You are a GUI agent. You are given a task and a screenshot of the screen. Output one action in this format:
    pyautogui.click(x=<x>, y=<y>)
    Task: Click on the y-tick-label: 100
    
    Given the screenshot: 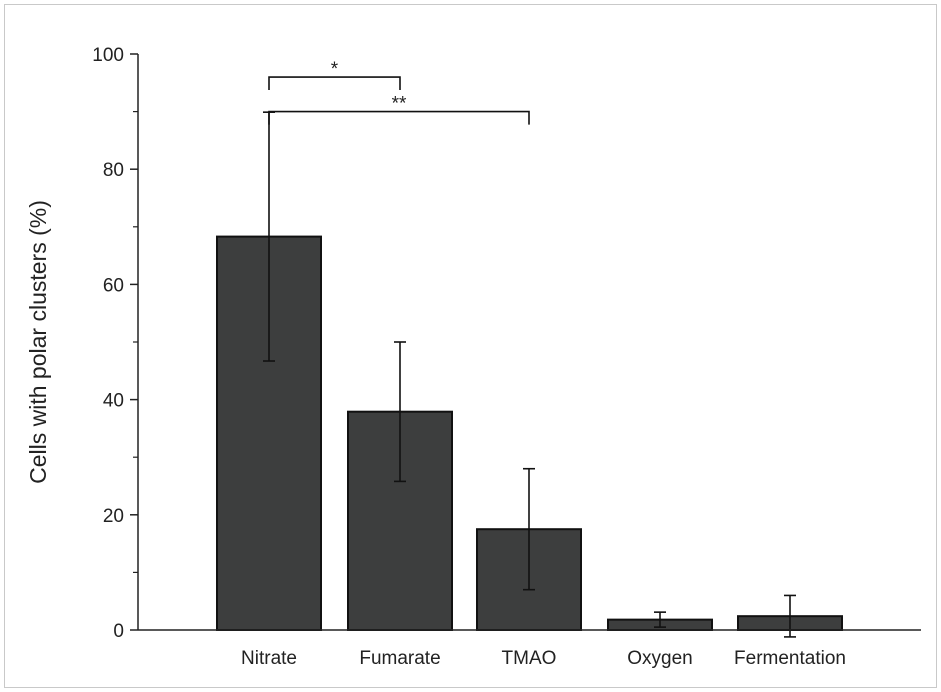 What is the action you would take?
    pyautogui.click(x=108, y=55)
    